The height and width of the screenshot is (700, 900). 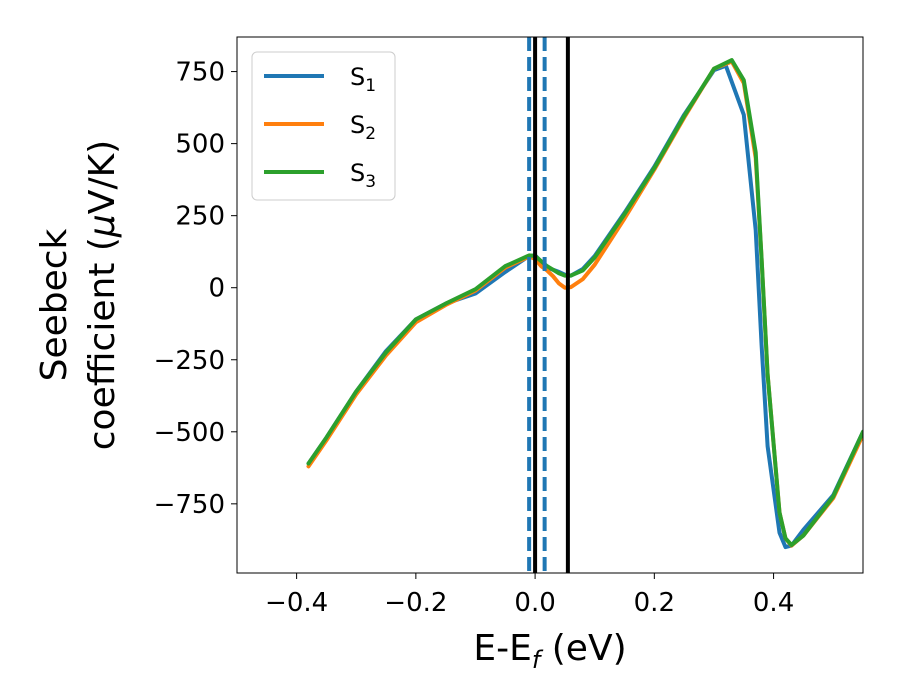 I want to click on y-axis-label-line2: coefficient (μV/K), so click(x=102, y=295).